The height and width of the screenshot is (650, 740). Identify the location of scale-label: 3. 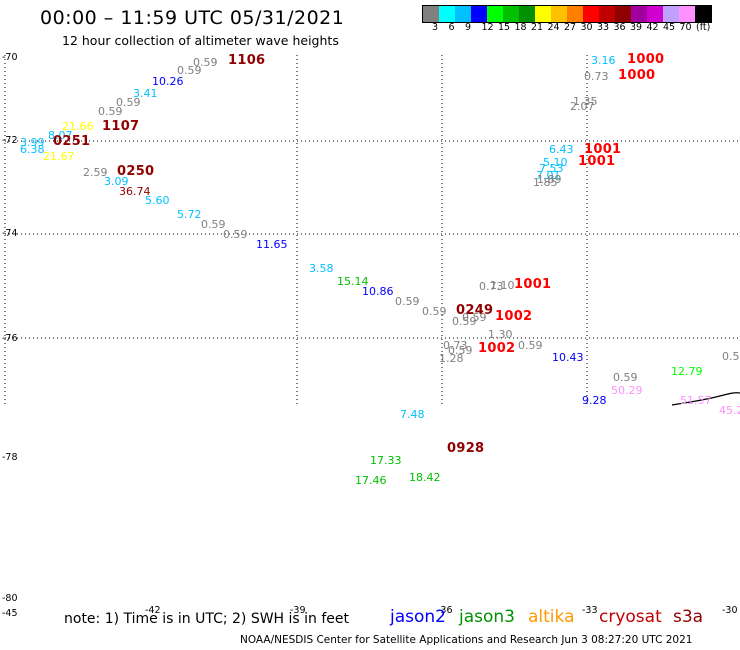
(435, 27).